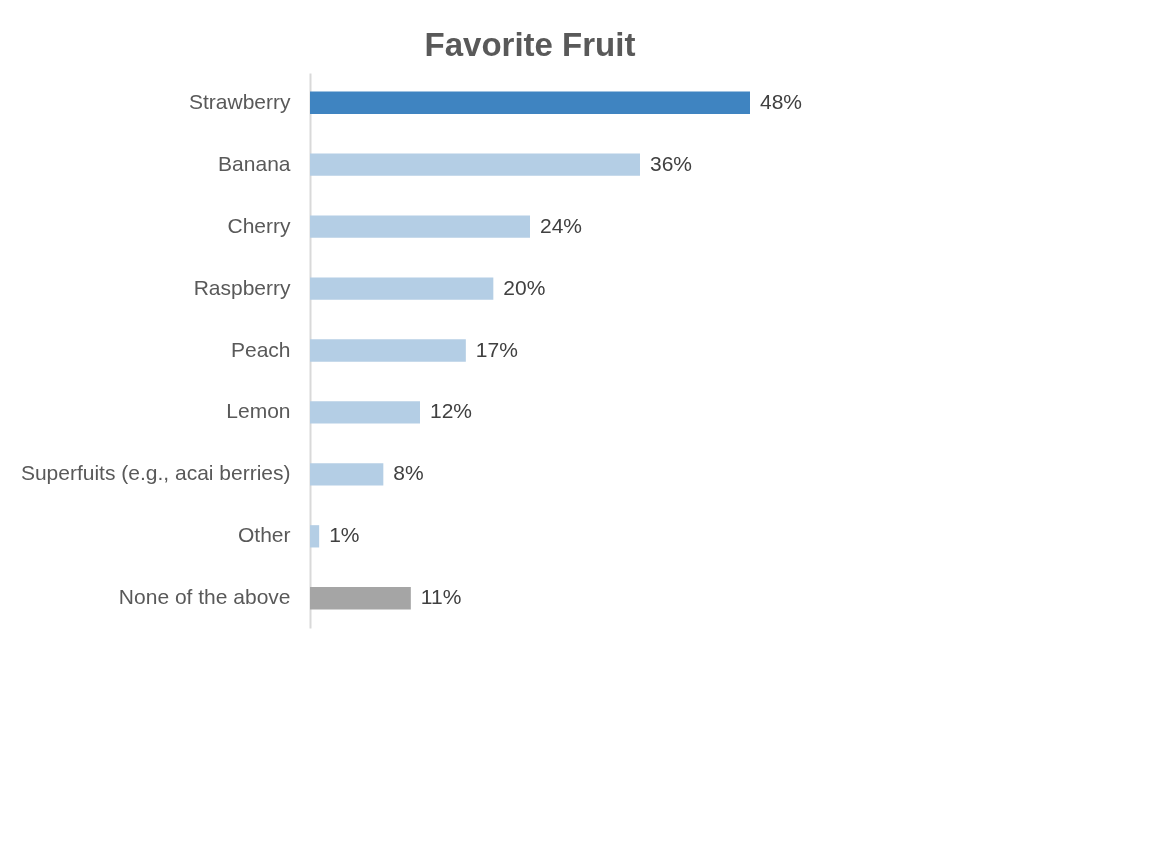 The height and width of the screenshot is (868, 1166). What do you see at coordinates (259, 225) in the screenshot?
I see `y-tick-label: Cherry` at bounding box center [259, 225].